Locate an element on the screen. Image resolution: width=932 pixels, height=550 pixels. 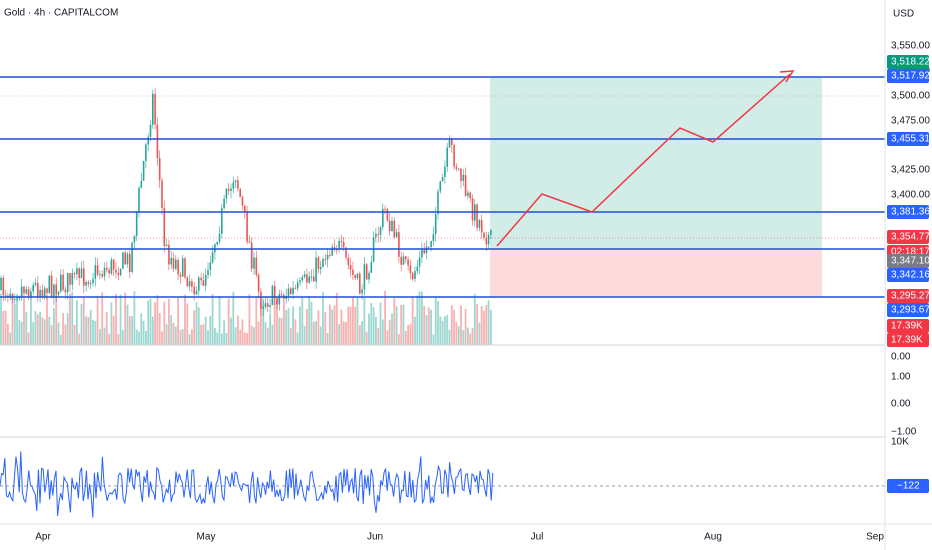
price-tag: 3,347.10 is located at coordinates (908, 261).